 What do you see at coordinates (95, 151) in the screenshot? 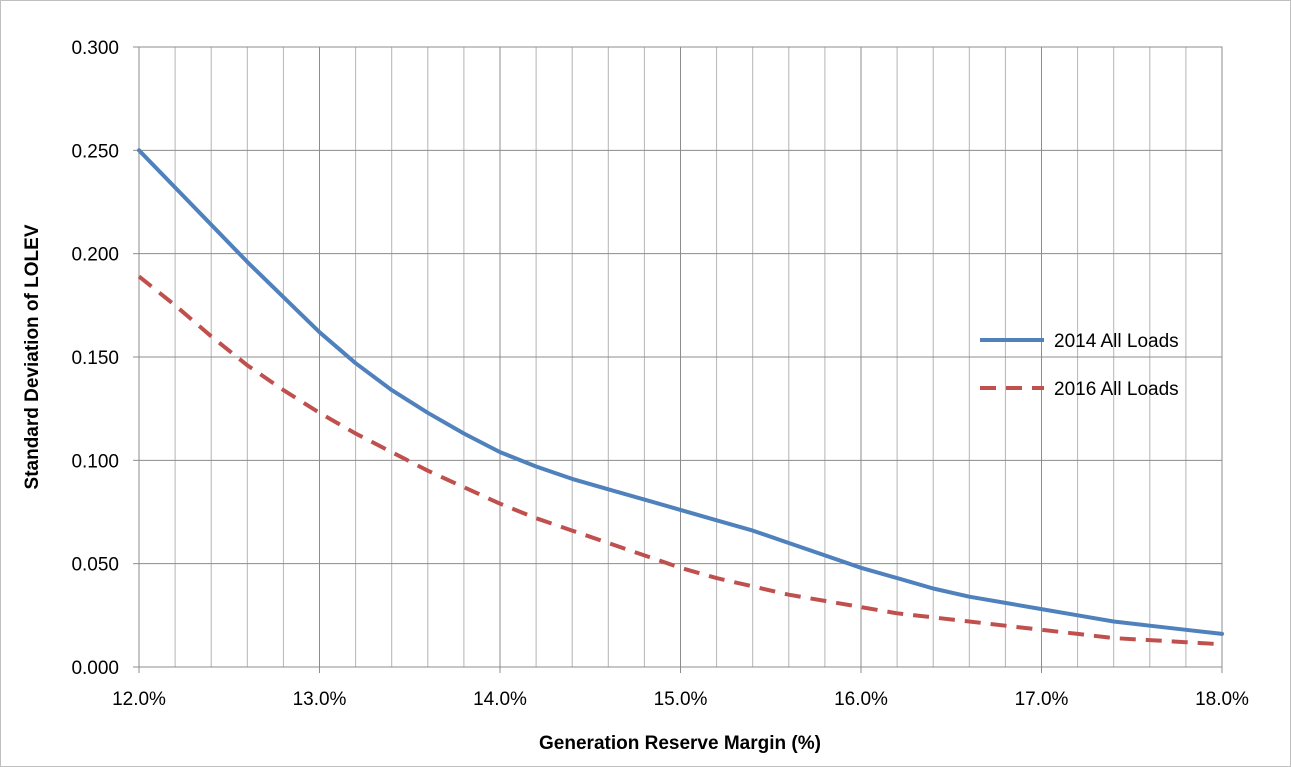
I see `y-tick-label: 0.250` at bounding box center [95, 151].